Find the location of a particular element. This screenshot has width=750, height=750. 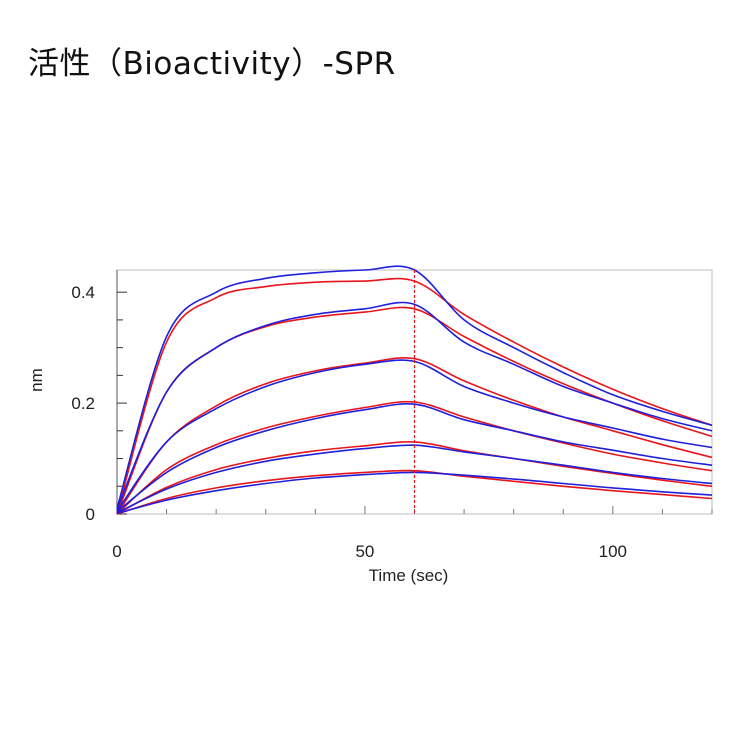

y-axis-label: nm is located at coordinates (36, 380).